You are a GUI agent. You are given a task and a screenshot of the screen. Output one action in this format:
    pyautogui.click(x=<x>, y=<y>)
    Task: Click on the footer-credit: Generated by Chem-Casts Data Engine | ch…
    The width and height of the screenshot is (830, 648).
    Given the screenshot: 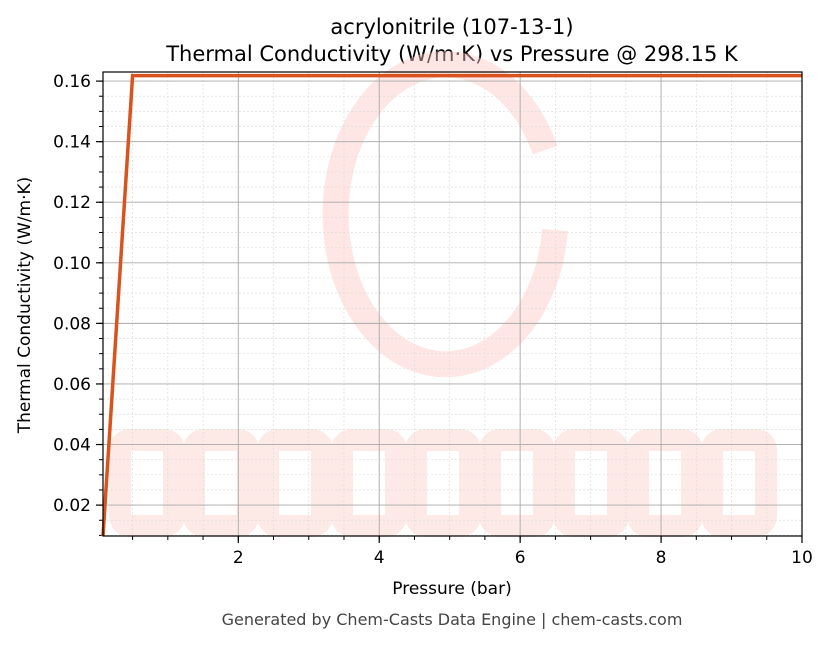 What is the action you would take?
    pyautogui.click(x=452, y=619)
    